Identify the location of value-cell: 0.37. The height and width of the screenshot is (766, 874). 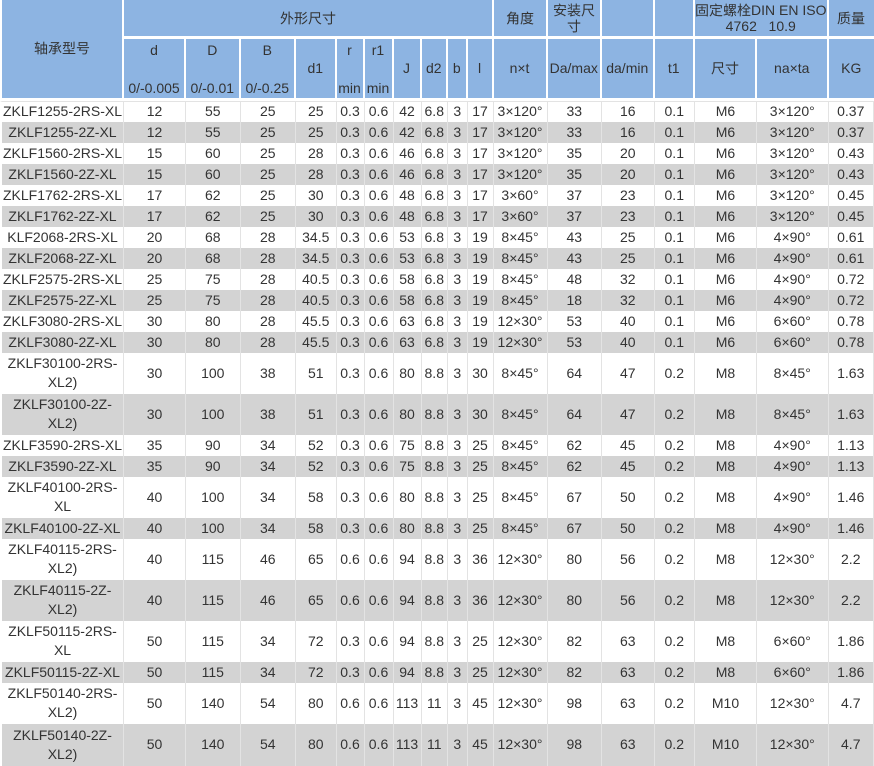
(851, 111).